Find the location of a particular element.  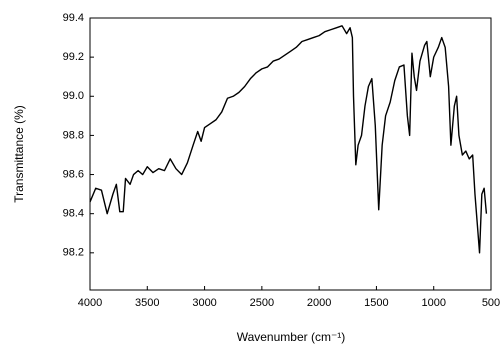

x-tick-label: 3500 is located at coordinates (147, 303).